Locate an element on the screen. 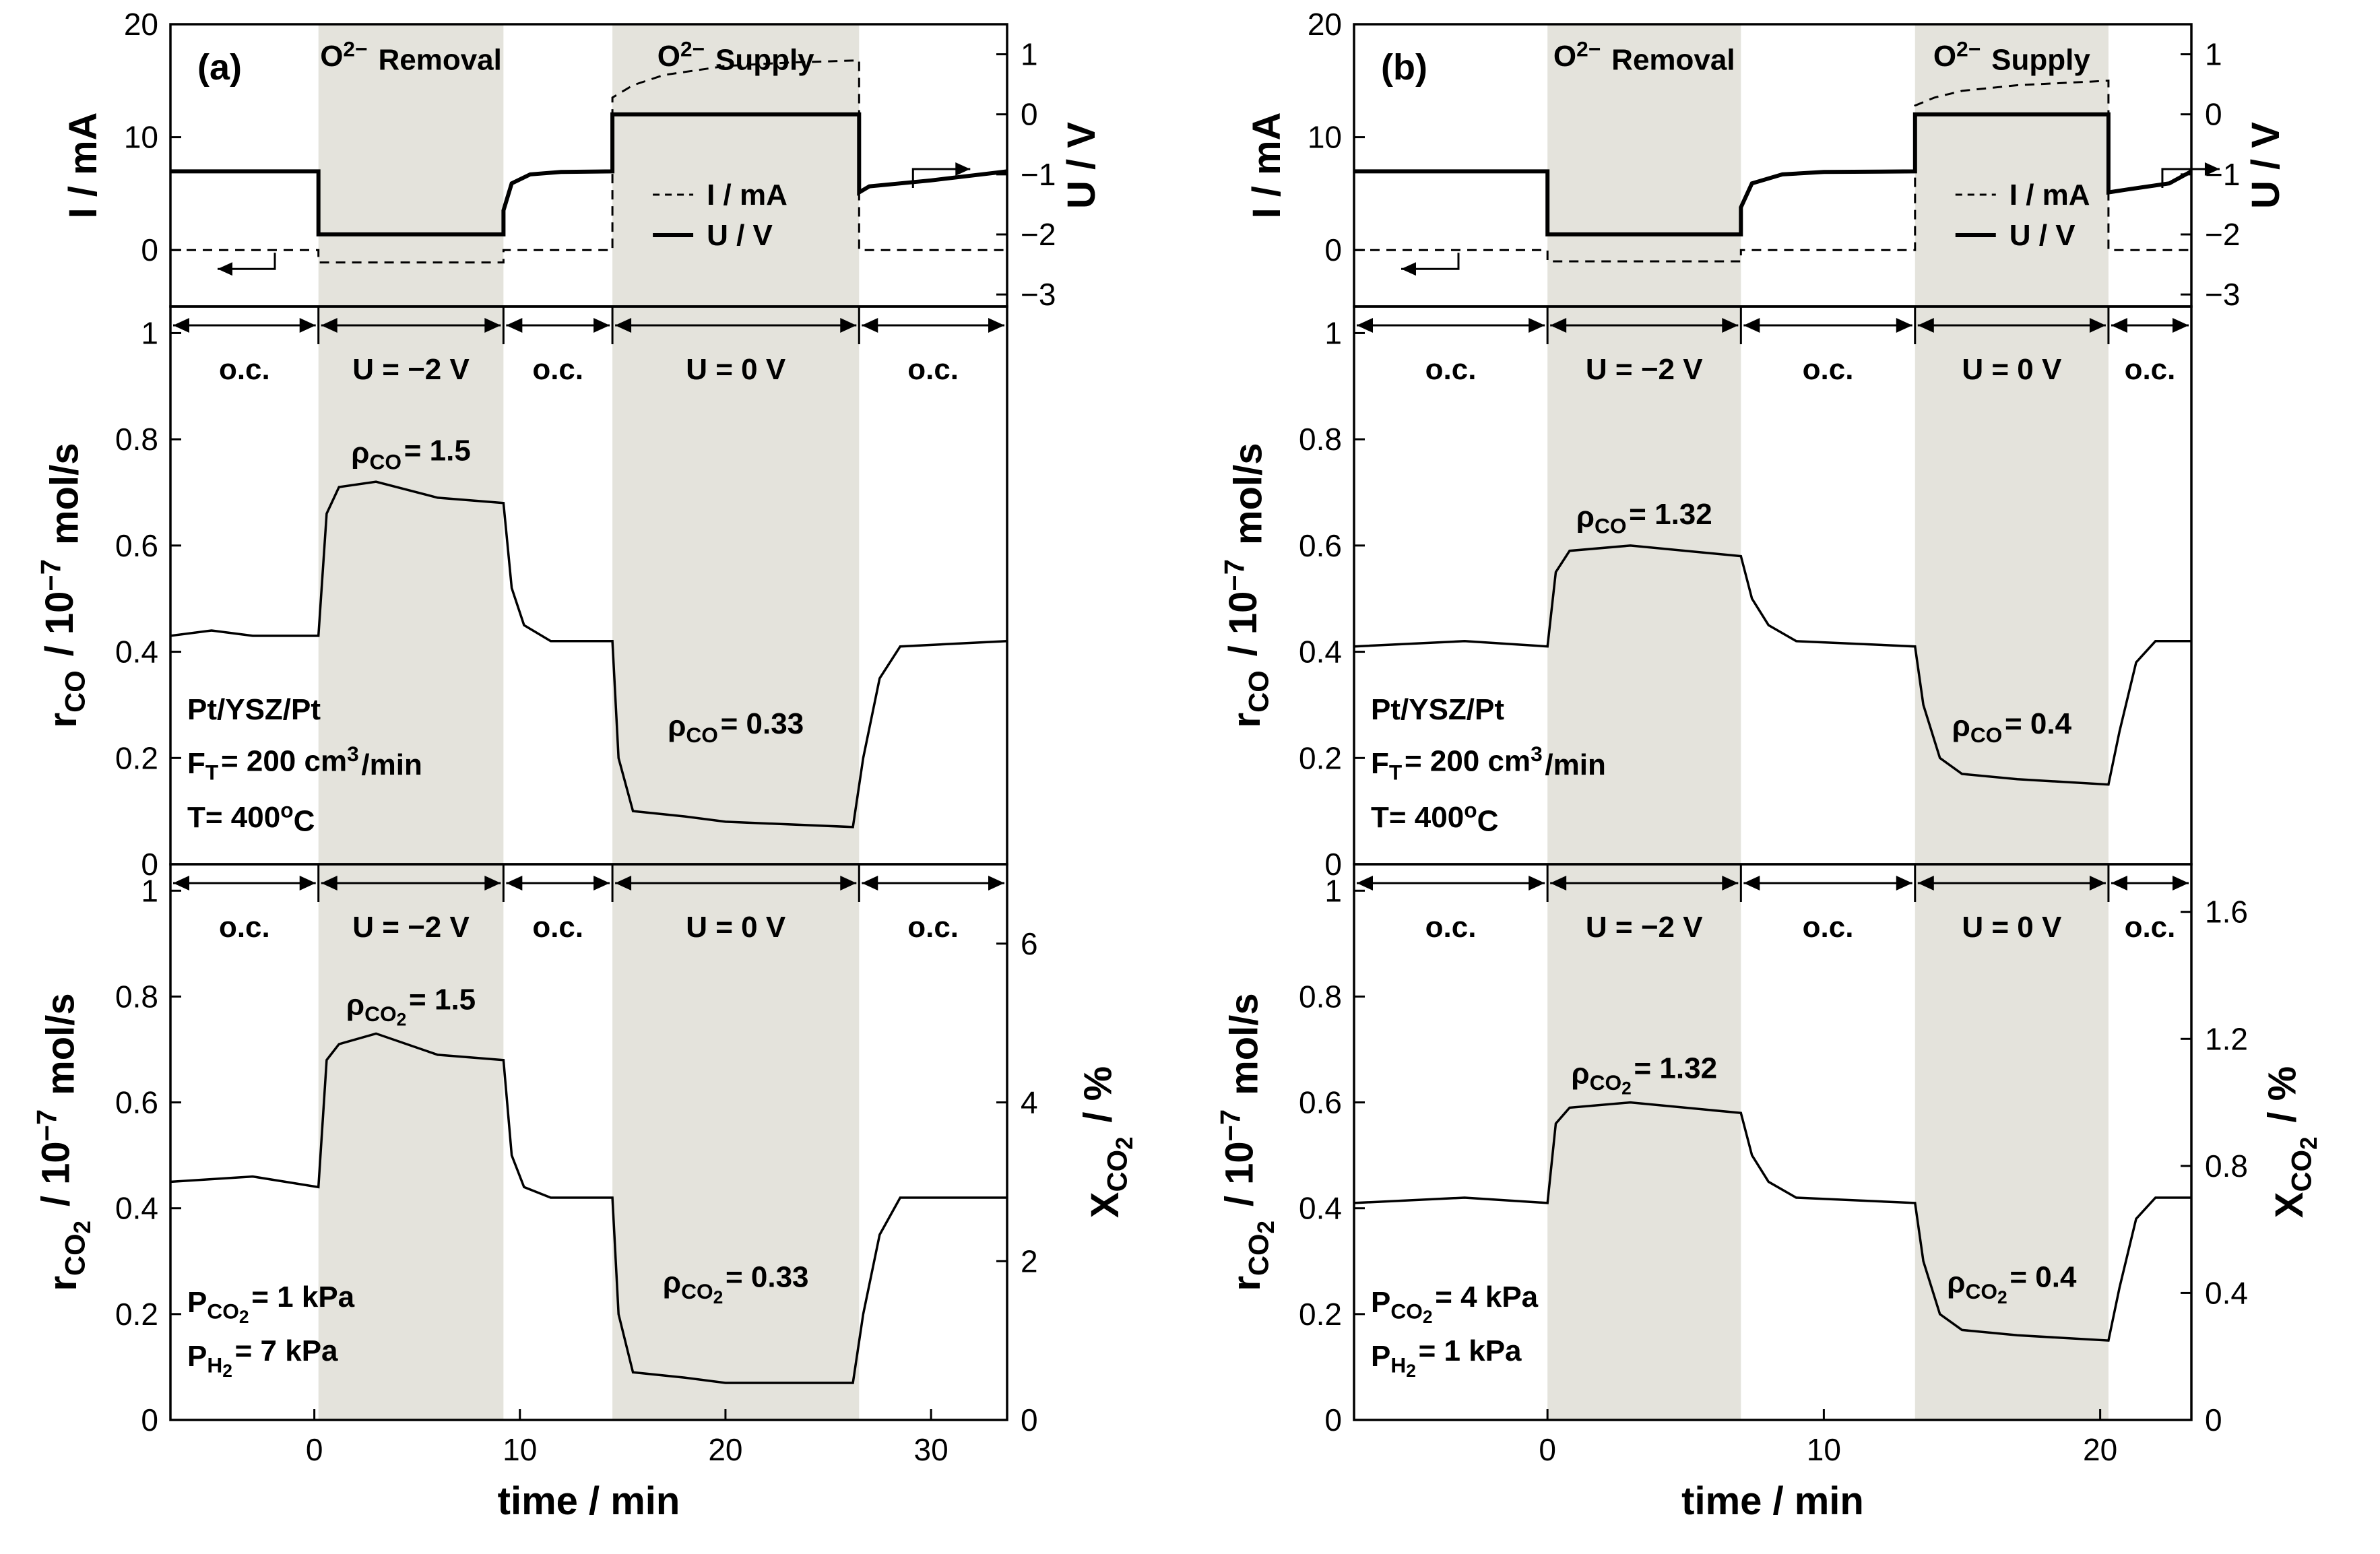 The height and width of the screenshot is (1554, 2380). y2-tick-label: 0.4 is located at coordinates (2226, 1292).